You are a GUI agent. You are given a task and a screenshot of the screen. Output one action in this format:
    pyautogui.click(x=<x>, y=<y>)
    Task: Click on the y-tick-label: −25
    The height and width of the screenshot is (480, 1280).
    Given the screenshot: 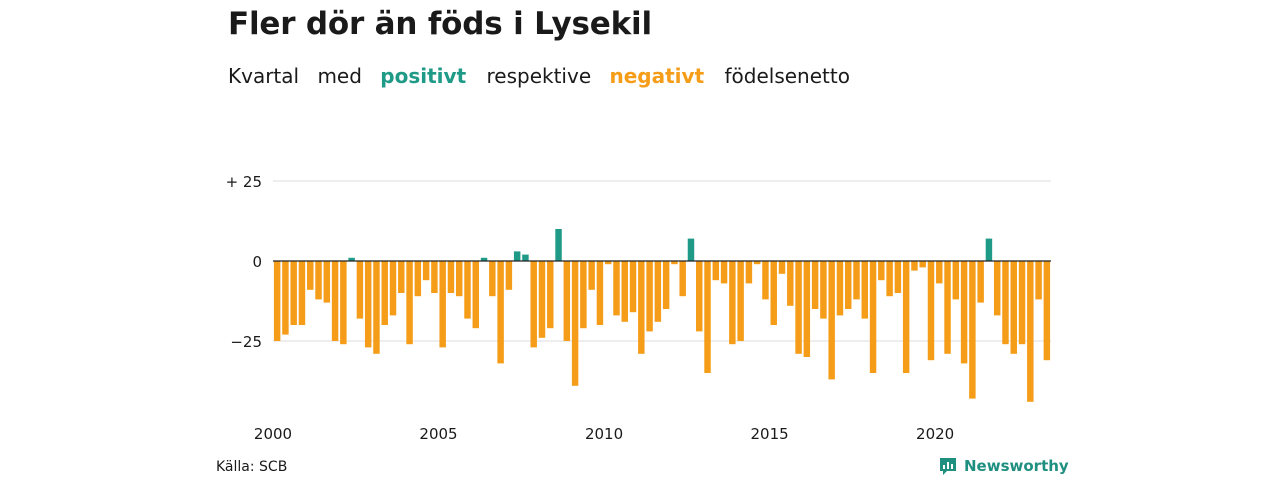 What is the action you would take?
    pyautogui.click(x=246, y=342)
    